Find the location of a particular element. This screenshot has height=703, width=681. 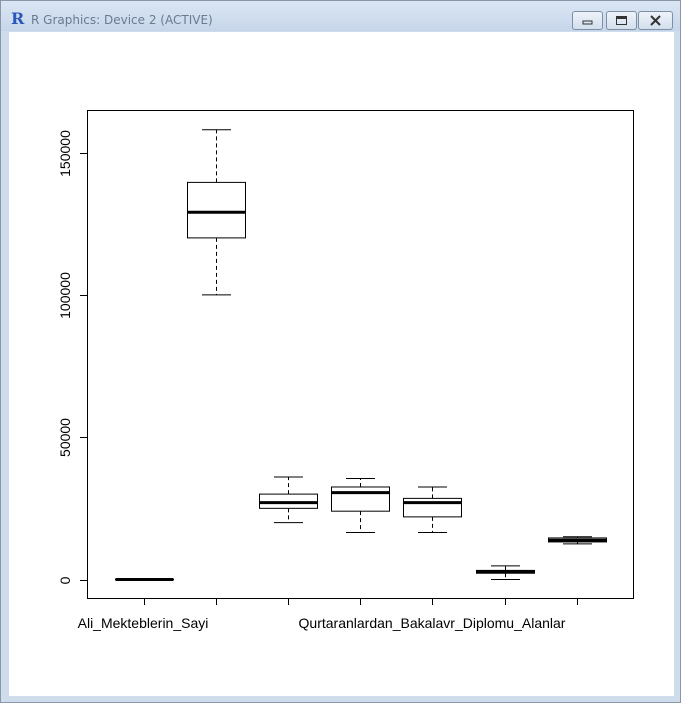

x-tick-label: Qurtaranlardan_Bakalavr_Diplomu_Alanlar is located at coordinates (432, 623).